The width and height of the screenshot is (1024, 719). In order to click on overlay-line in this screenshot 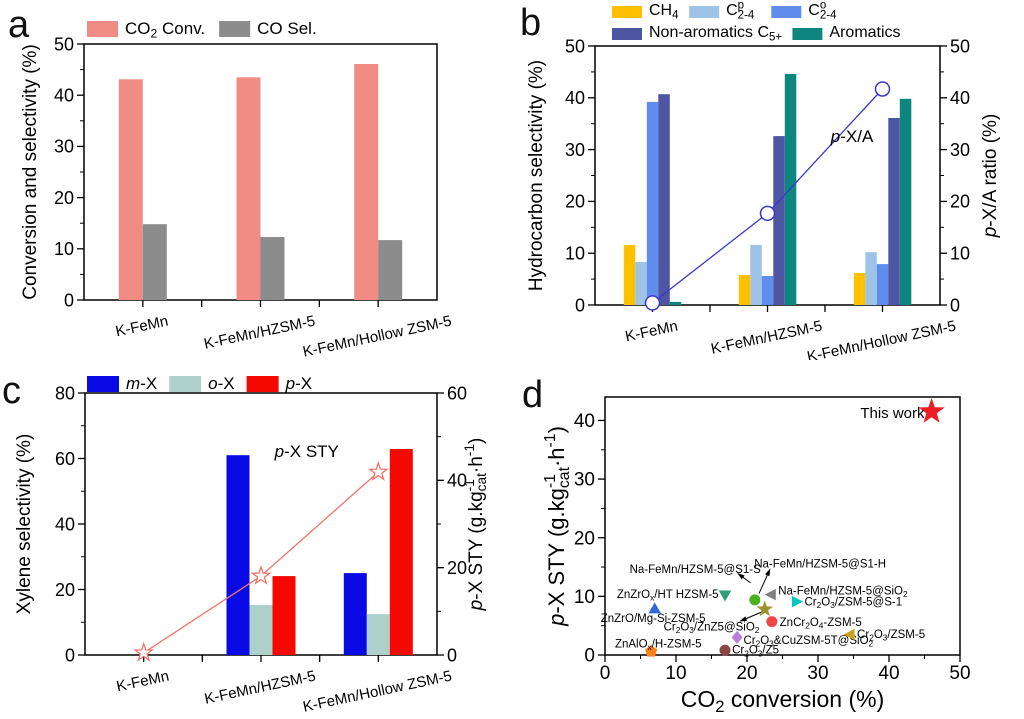, I will do `click(767, 196)`.